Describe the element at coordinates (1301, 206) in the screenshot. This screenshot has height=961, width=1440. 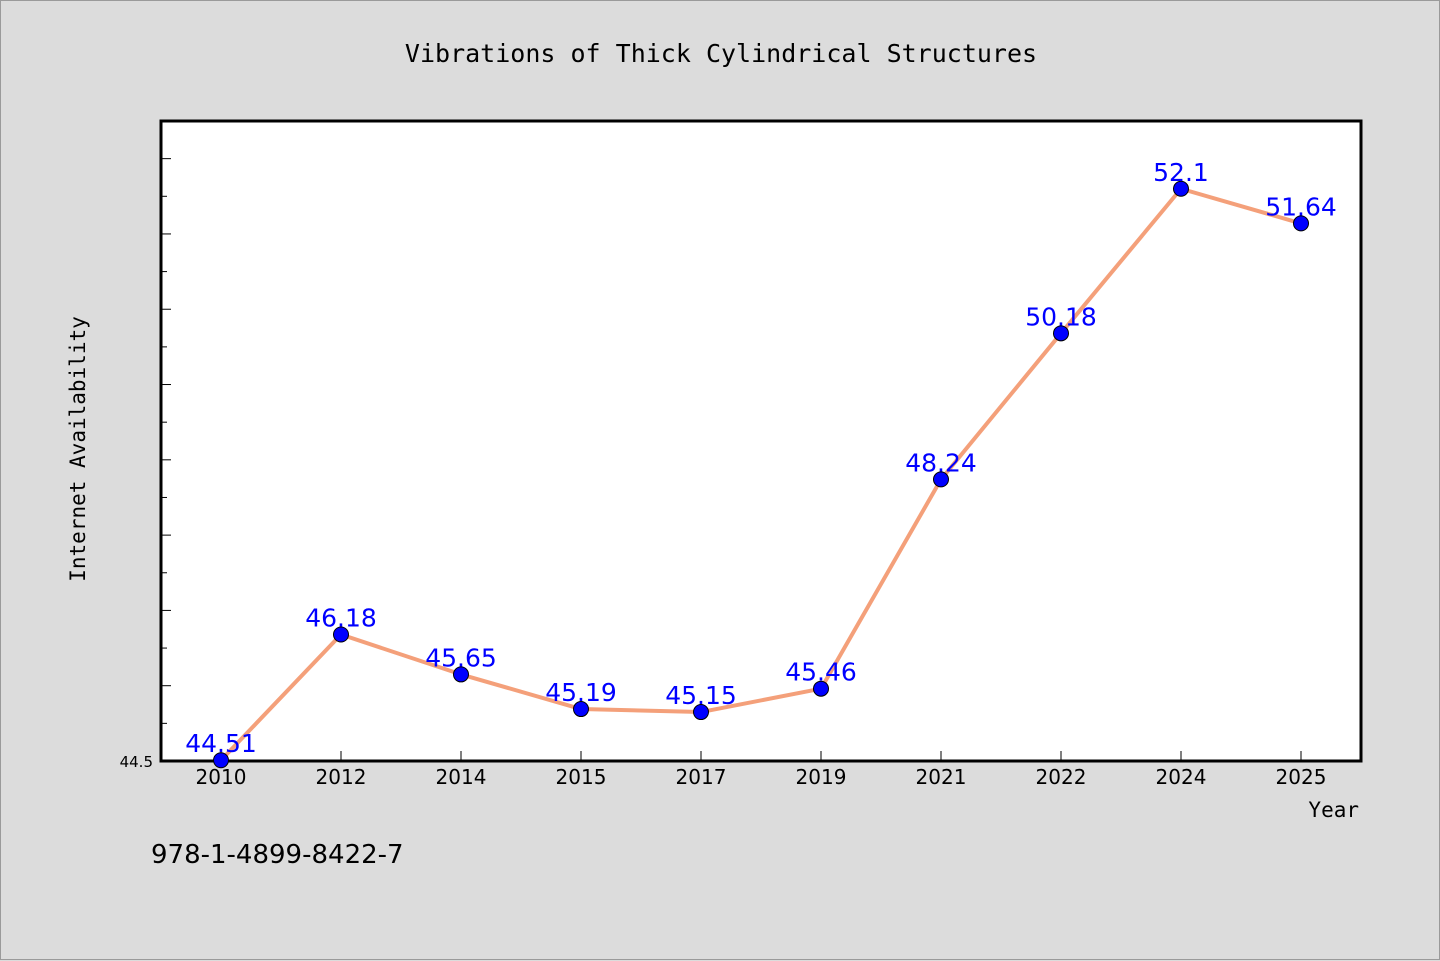
I see `data-label: 51.64` at that location.